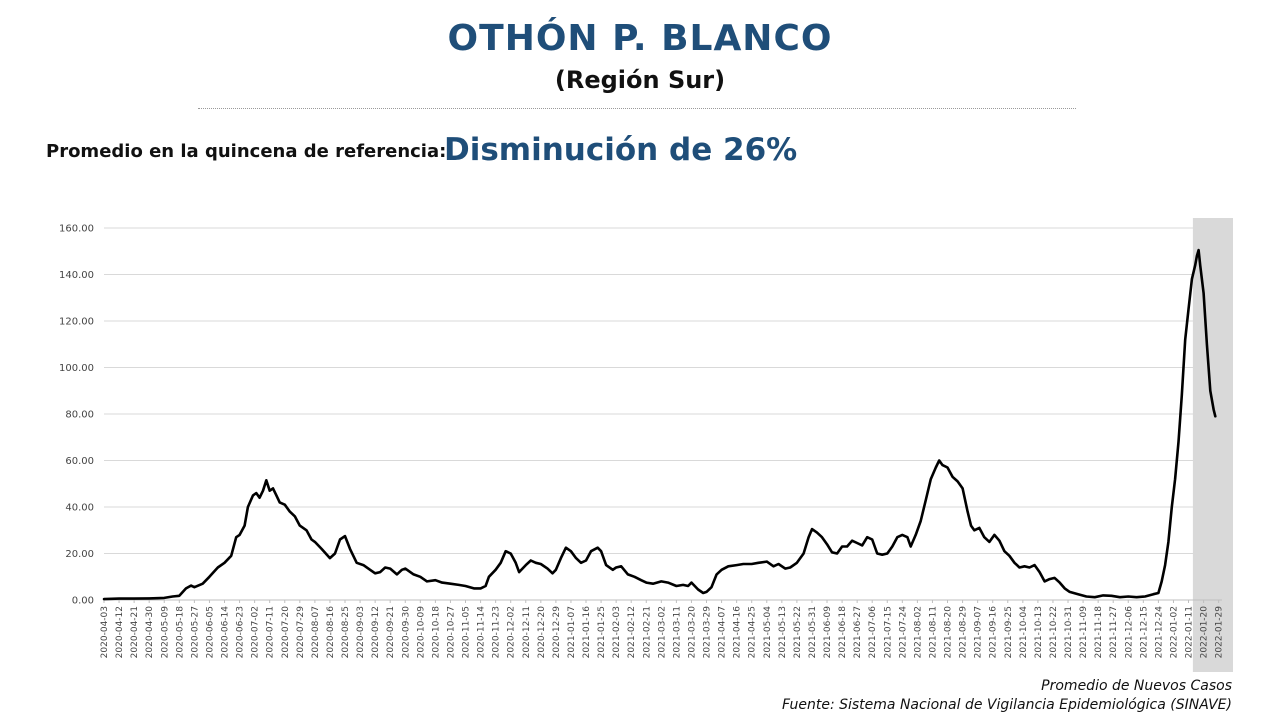  What do you see at coordinates (316, 632) in the screenshot?
I see `x-tick-label: 2020-08-07` at bounding box center [316, 632].